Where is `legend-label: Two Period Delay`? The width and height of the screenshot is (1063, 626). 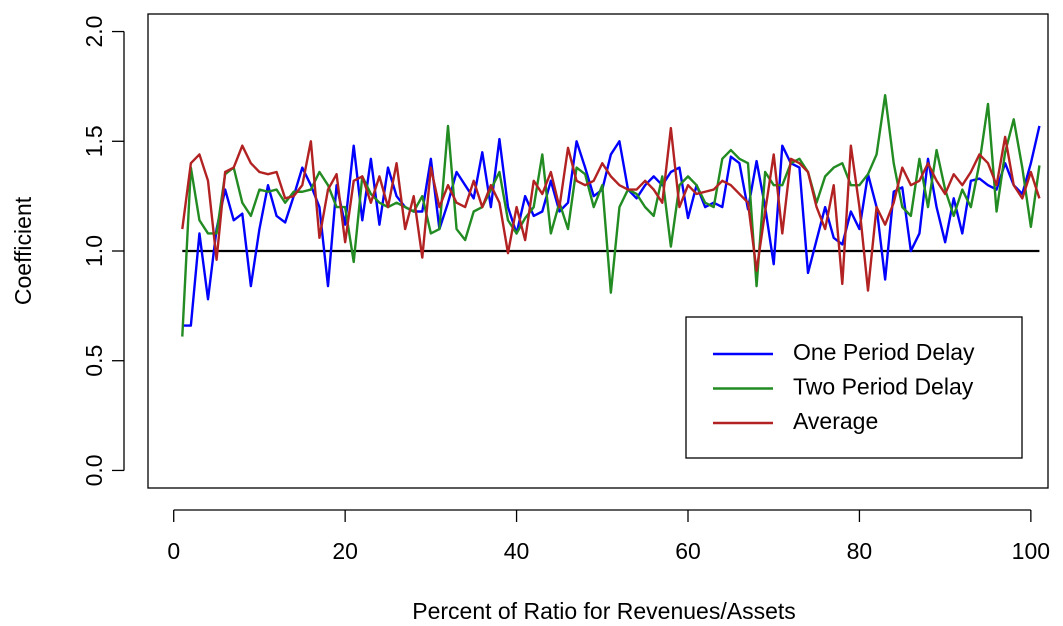
legend-label: Two Period Delay is located at coordinates (883, 387).